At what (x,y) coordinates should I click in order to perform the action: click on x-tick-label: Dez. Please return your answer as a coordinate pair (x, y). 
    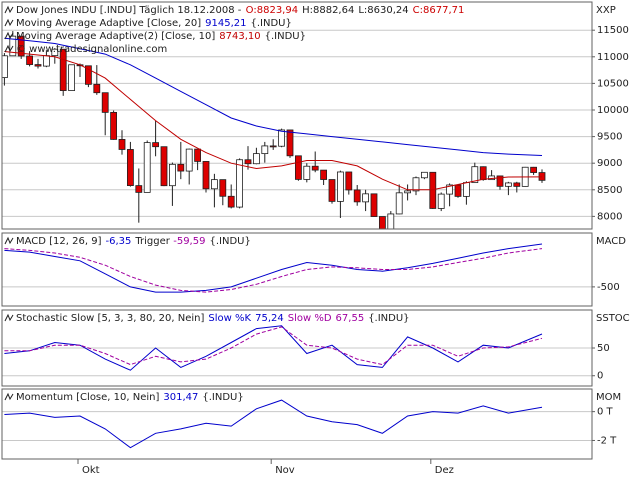
    Looking at the image, I should click on (444, 470).